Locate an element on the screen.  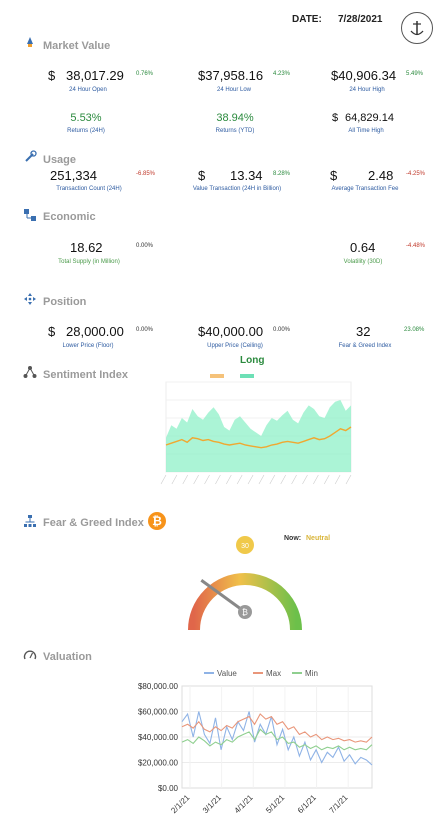
returns-24h-value: 5.53% is located at coordinates (86, 118).